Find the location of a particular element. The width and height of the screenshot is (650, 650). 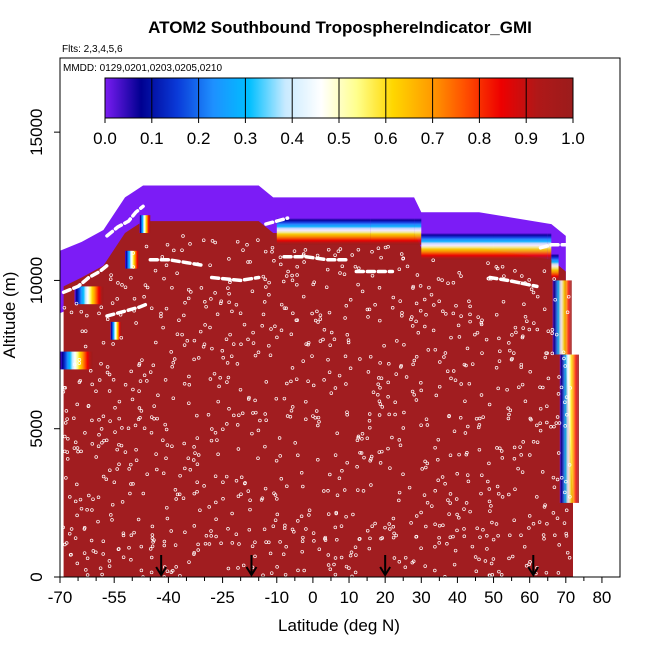

colorbar-tick-label: 0.6 is located at coordinates (386, 138).